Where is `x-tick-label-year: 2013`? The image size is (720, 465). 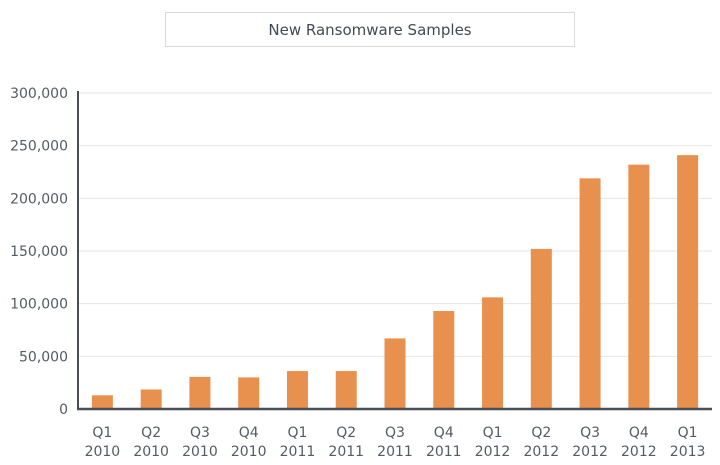 x-tick-label-year: 2013 is located at coordinates (688, 452).